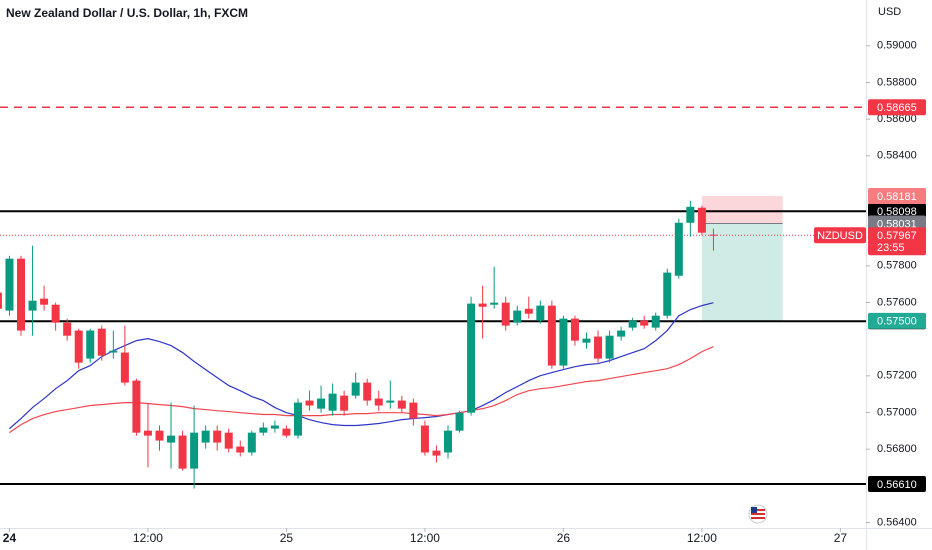 Image resolution: width=932 pixels, height=550 pixels. Describe the element at coordinates (897, 522) in the screenshot. I see `y-tick-label: 0.56400` at that location.